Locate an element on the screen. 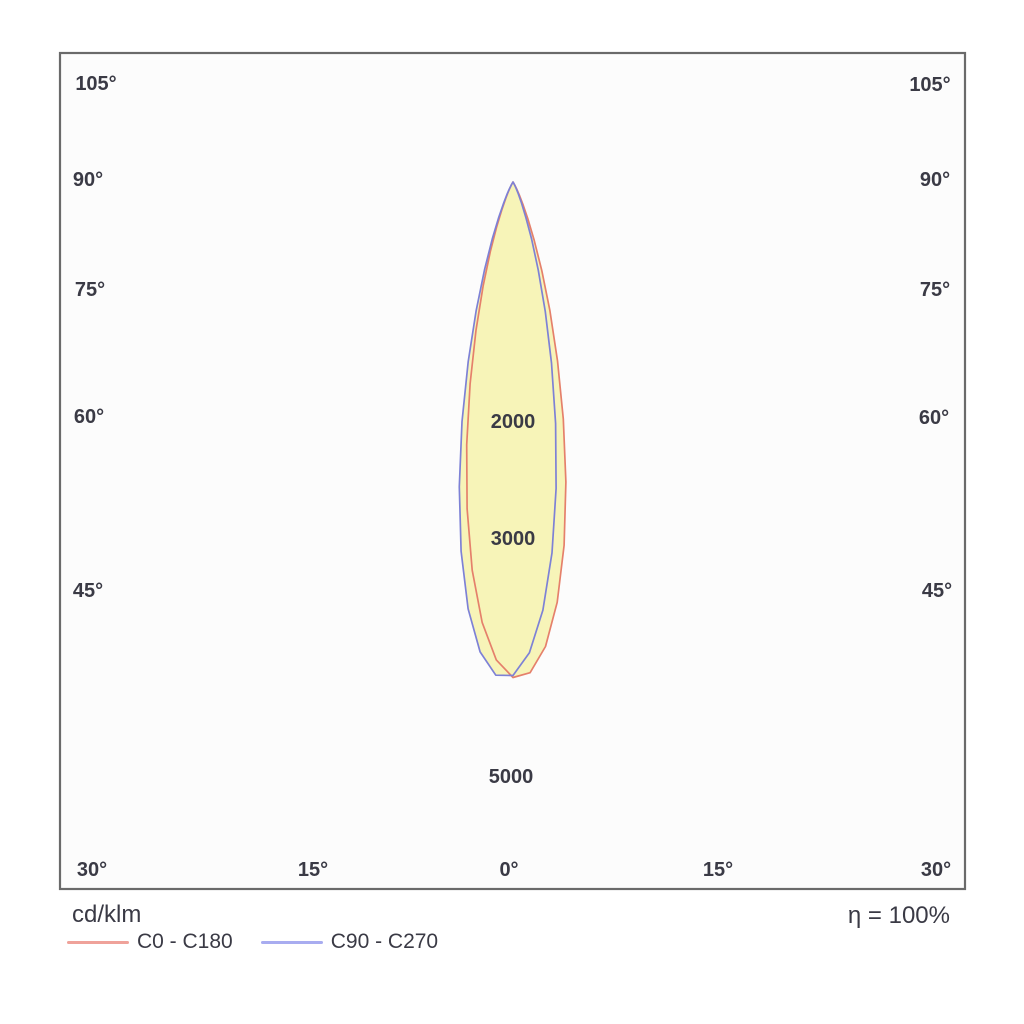  curve-C90-C270 is located at coordinates (507, 429).